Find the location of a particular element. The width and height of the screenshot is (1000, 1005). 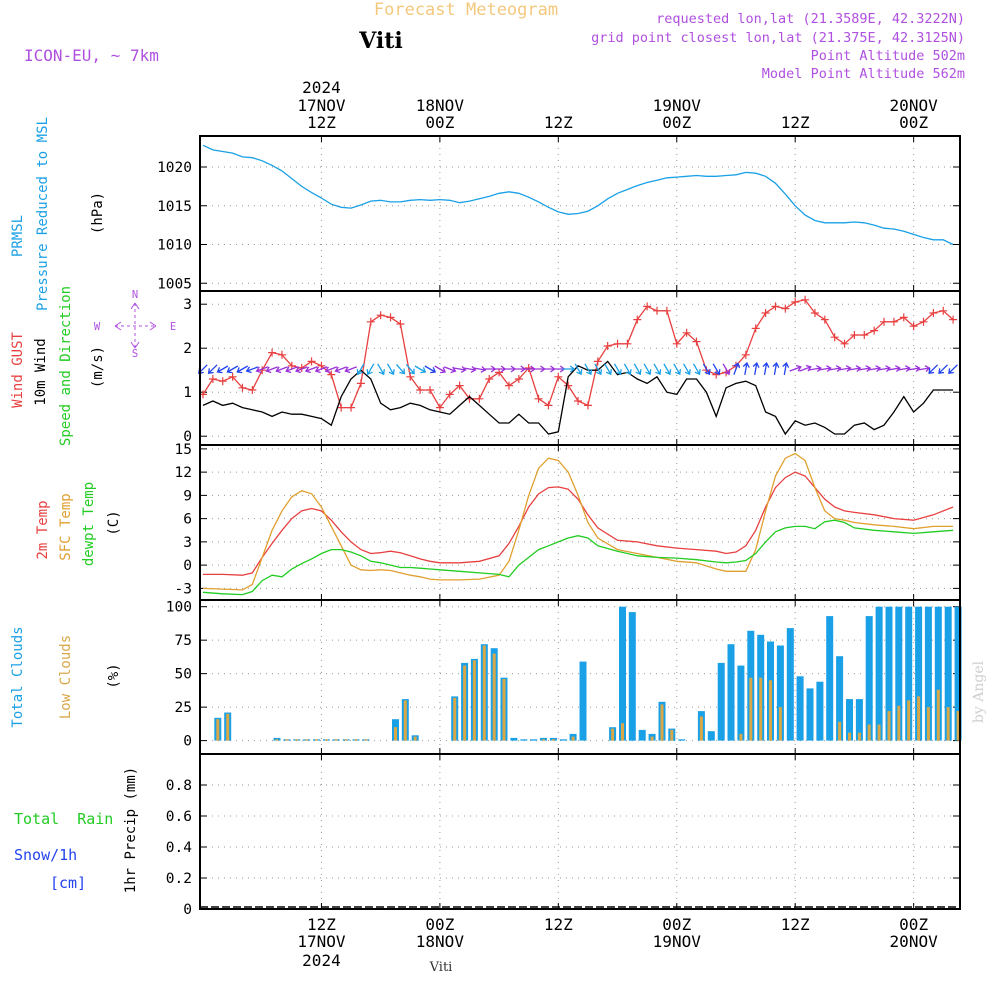

precip-ylabel: 1hr Precip (mm) is located at coordinates (131, 830).